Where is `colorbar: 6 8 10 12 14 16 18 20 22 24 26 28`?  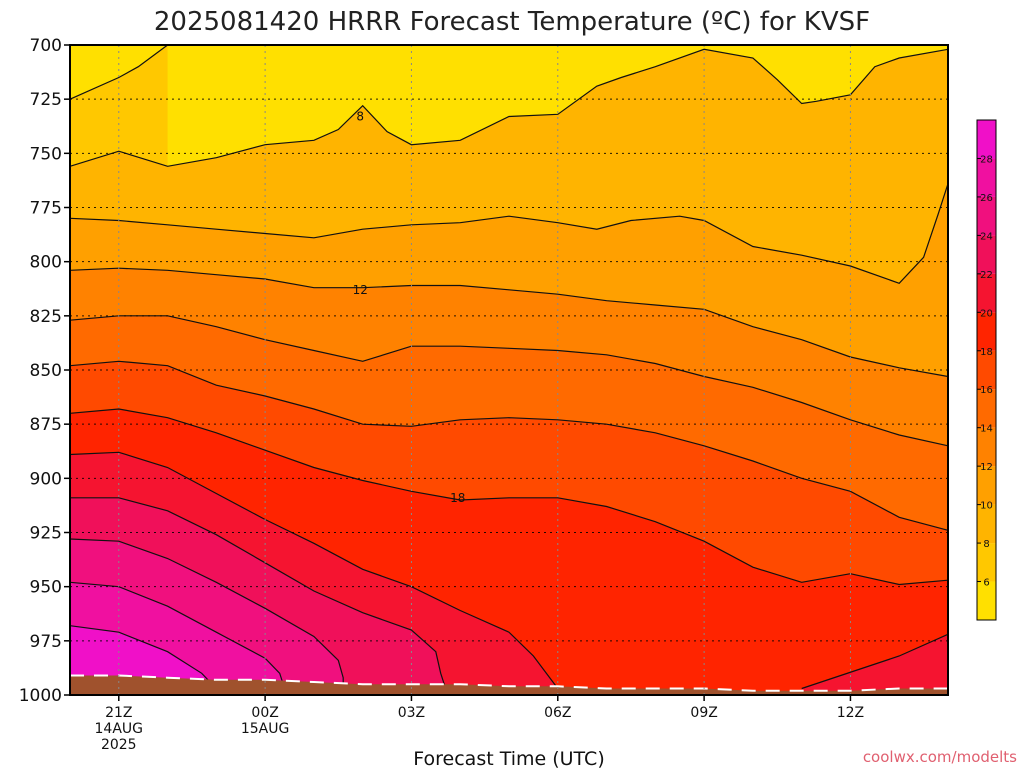
colorbar: 6 8 10 12 14 16 18 20 22 24 26 28 is located at coordinates (986, 370).